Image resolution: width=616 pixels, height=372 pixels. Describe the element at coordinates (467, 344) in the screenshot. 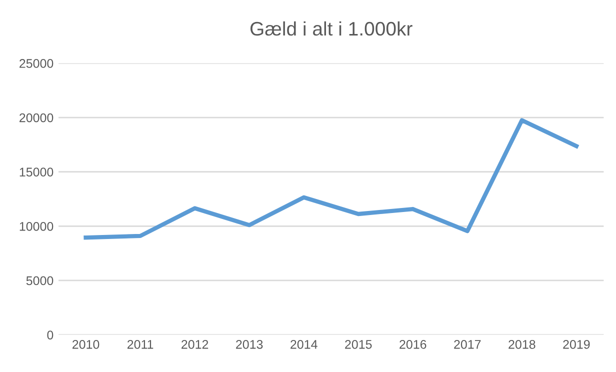

I see `x-tick-label: 2017` at that location.